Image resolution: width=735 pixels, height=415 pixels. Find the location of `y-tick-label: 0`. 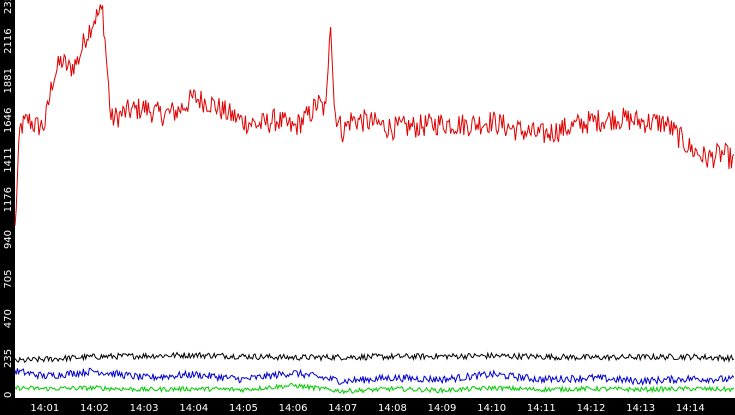

y-tick-label: 0 is located at coordinates (8, 395).